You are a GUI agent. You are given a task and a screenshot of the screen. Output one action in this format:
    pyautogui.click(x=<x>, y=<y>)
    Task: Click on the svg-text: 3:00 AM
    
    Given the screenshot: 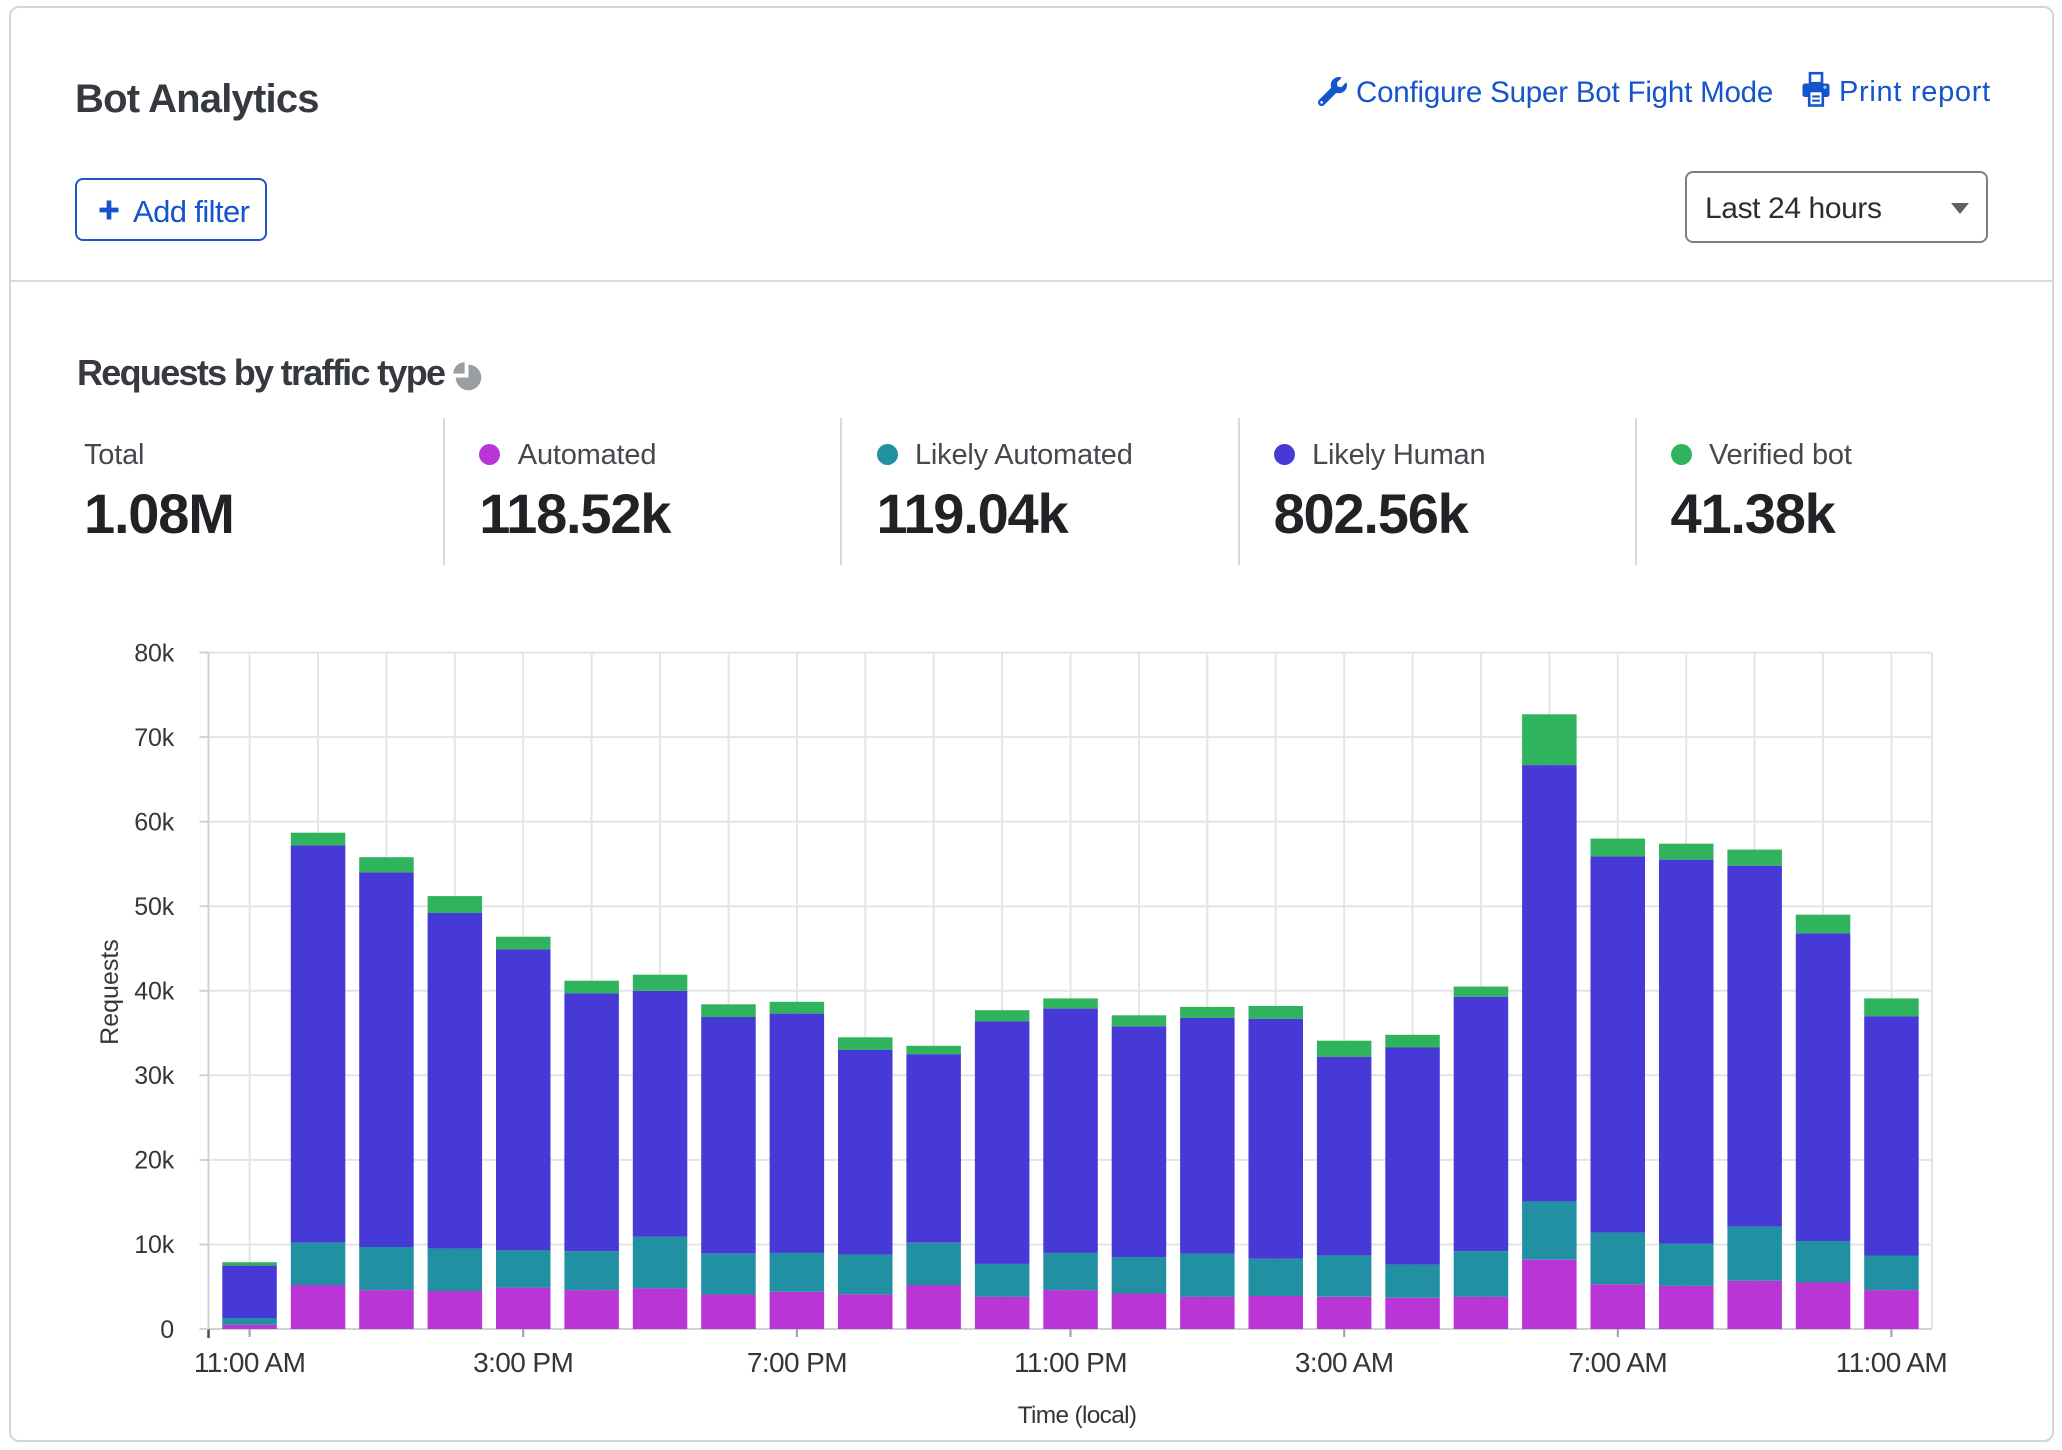 What is the action you would take?
    pyautogui.click(x=1344, y=1362)
    